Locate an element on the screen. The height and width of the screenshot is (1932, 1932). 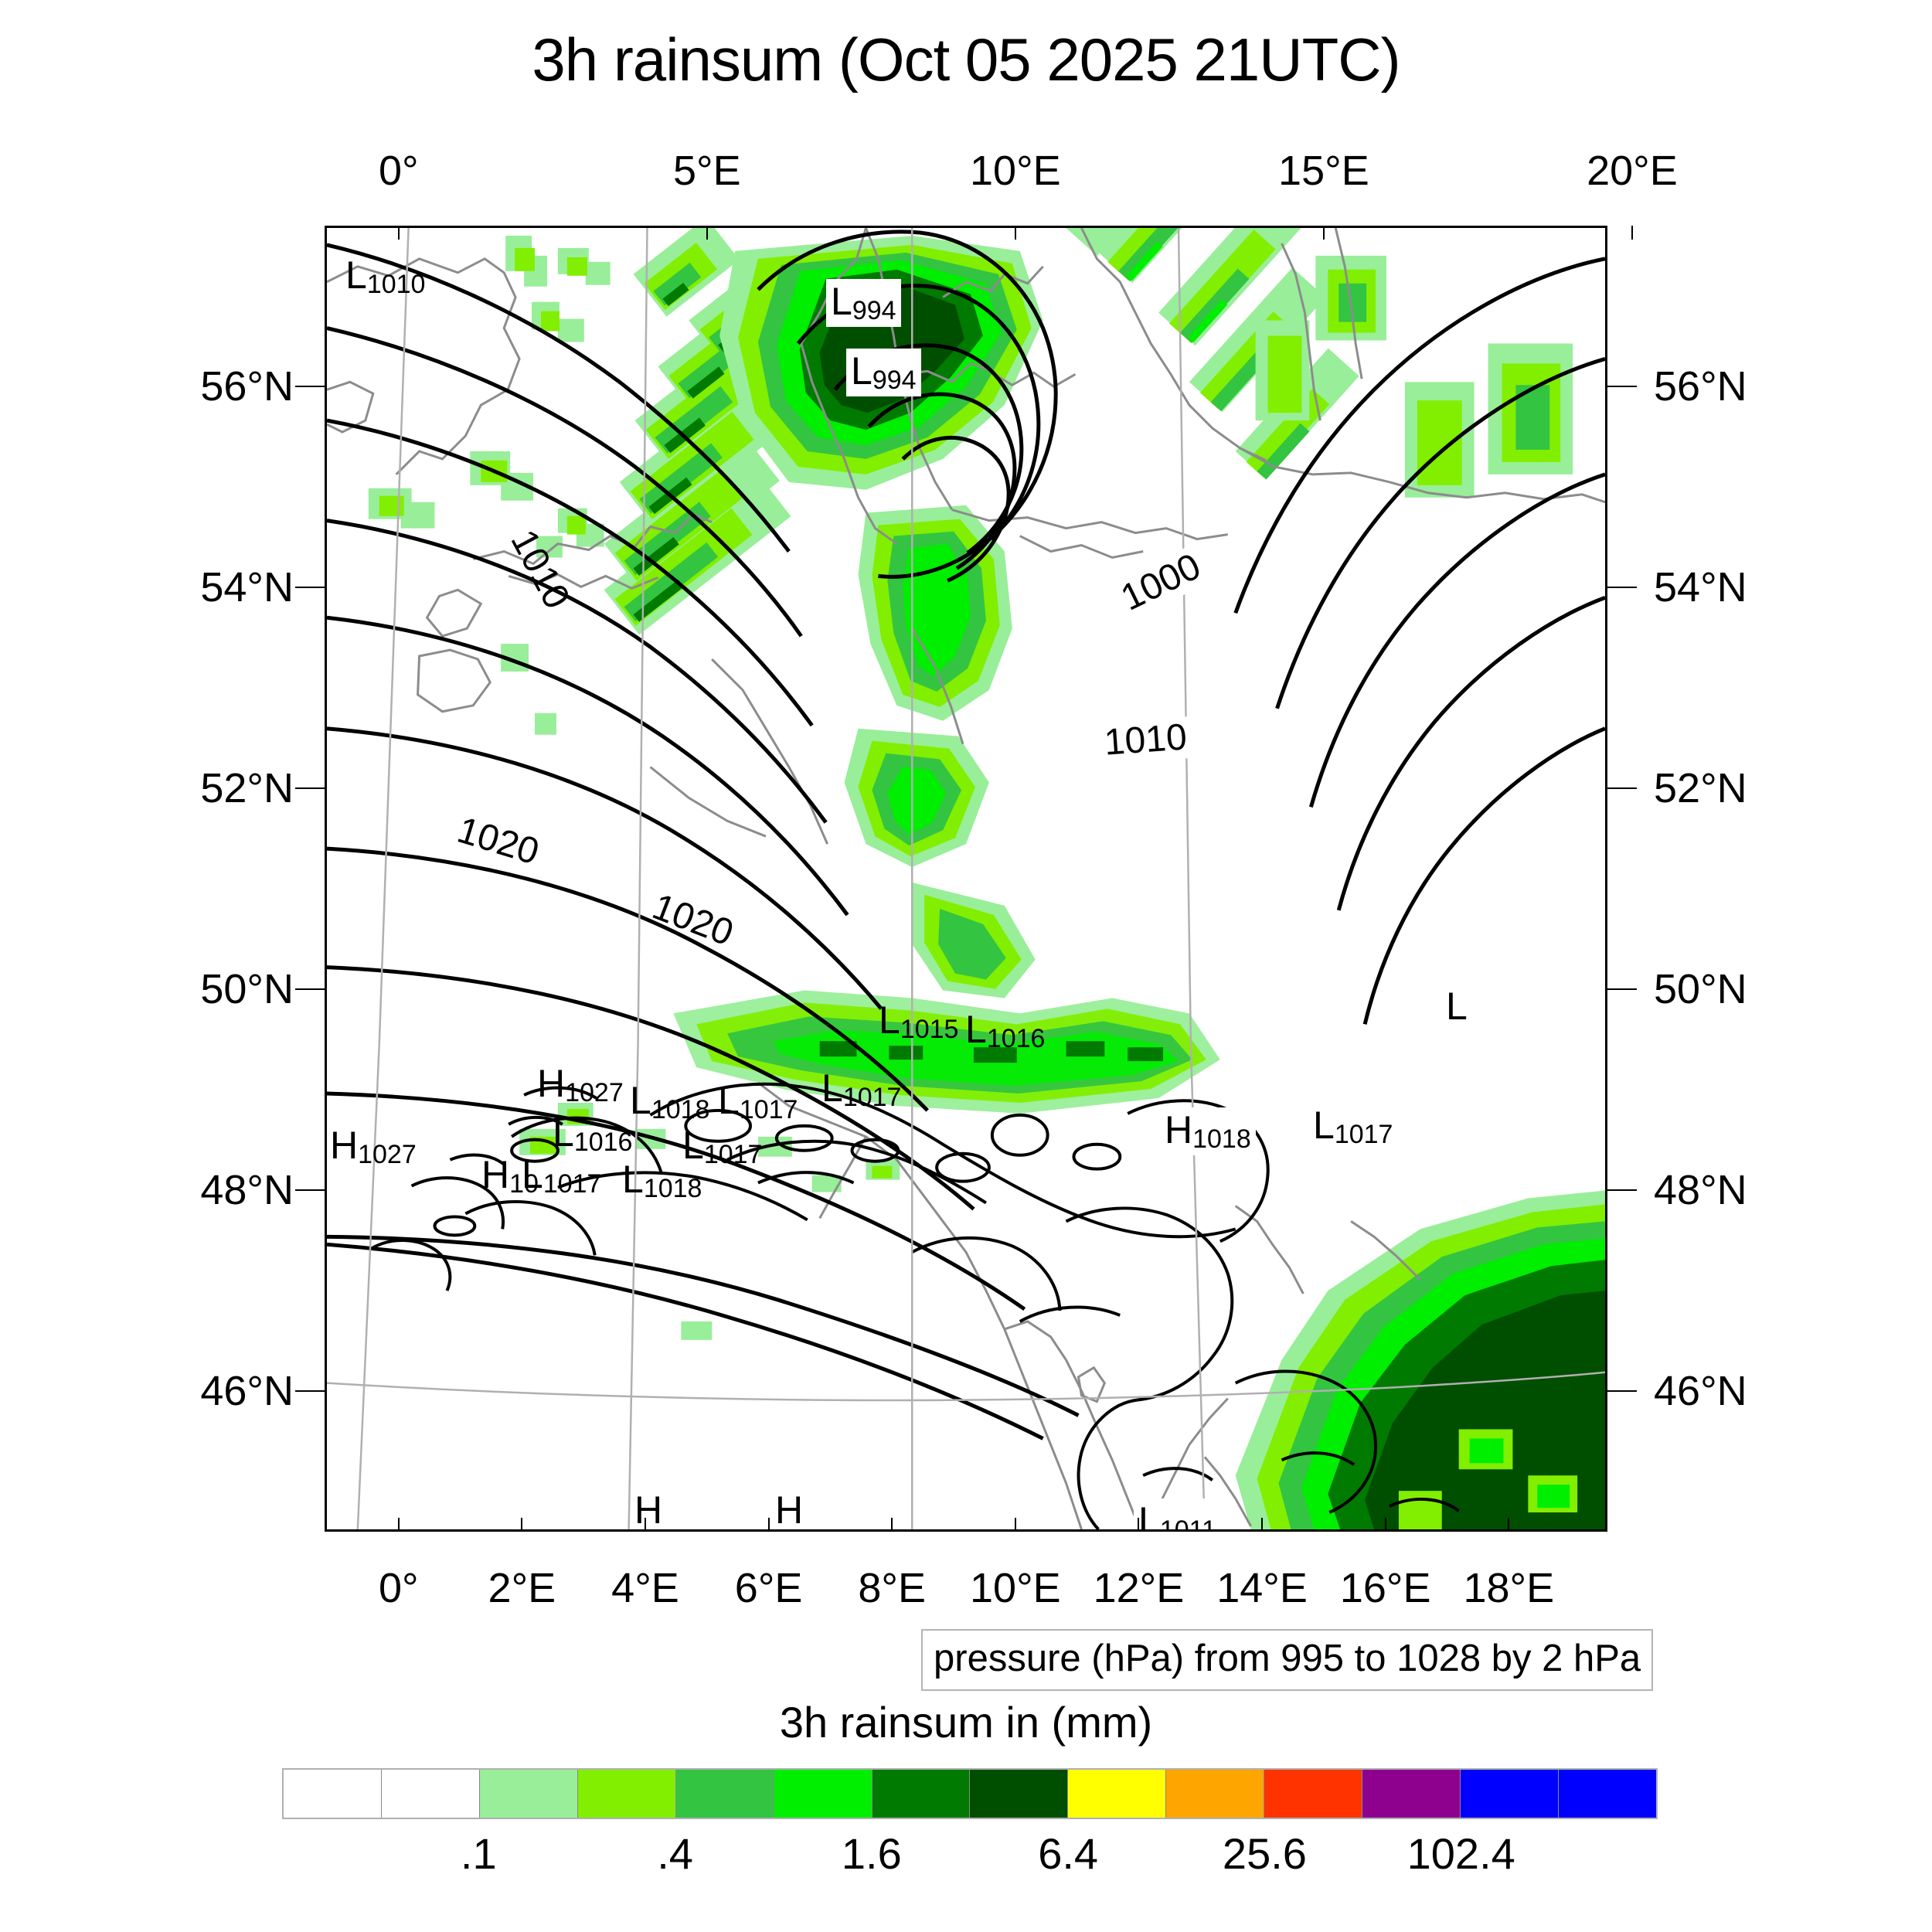
pressure-center-L-1010: L1010 is located at coordinates (385, 276).